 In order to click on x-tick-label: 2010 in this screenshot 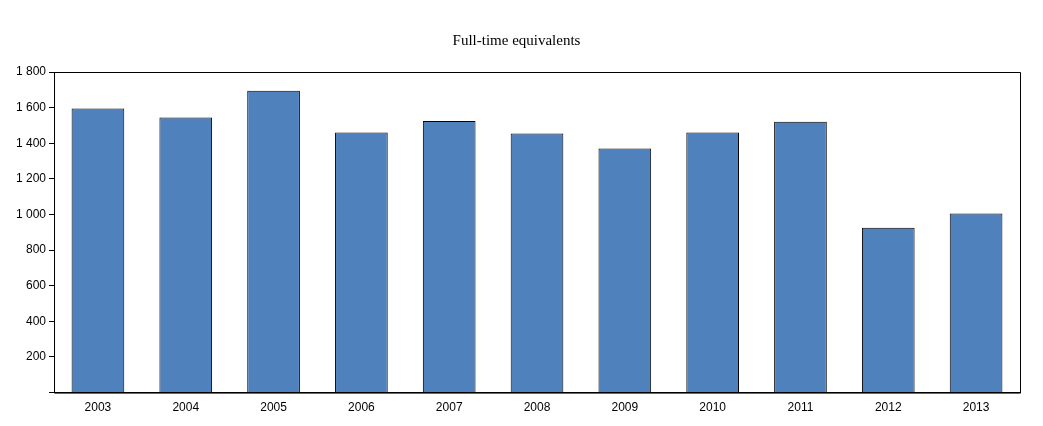, I will do `click(713, 407)`.